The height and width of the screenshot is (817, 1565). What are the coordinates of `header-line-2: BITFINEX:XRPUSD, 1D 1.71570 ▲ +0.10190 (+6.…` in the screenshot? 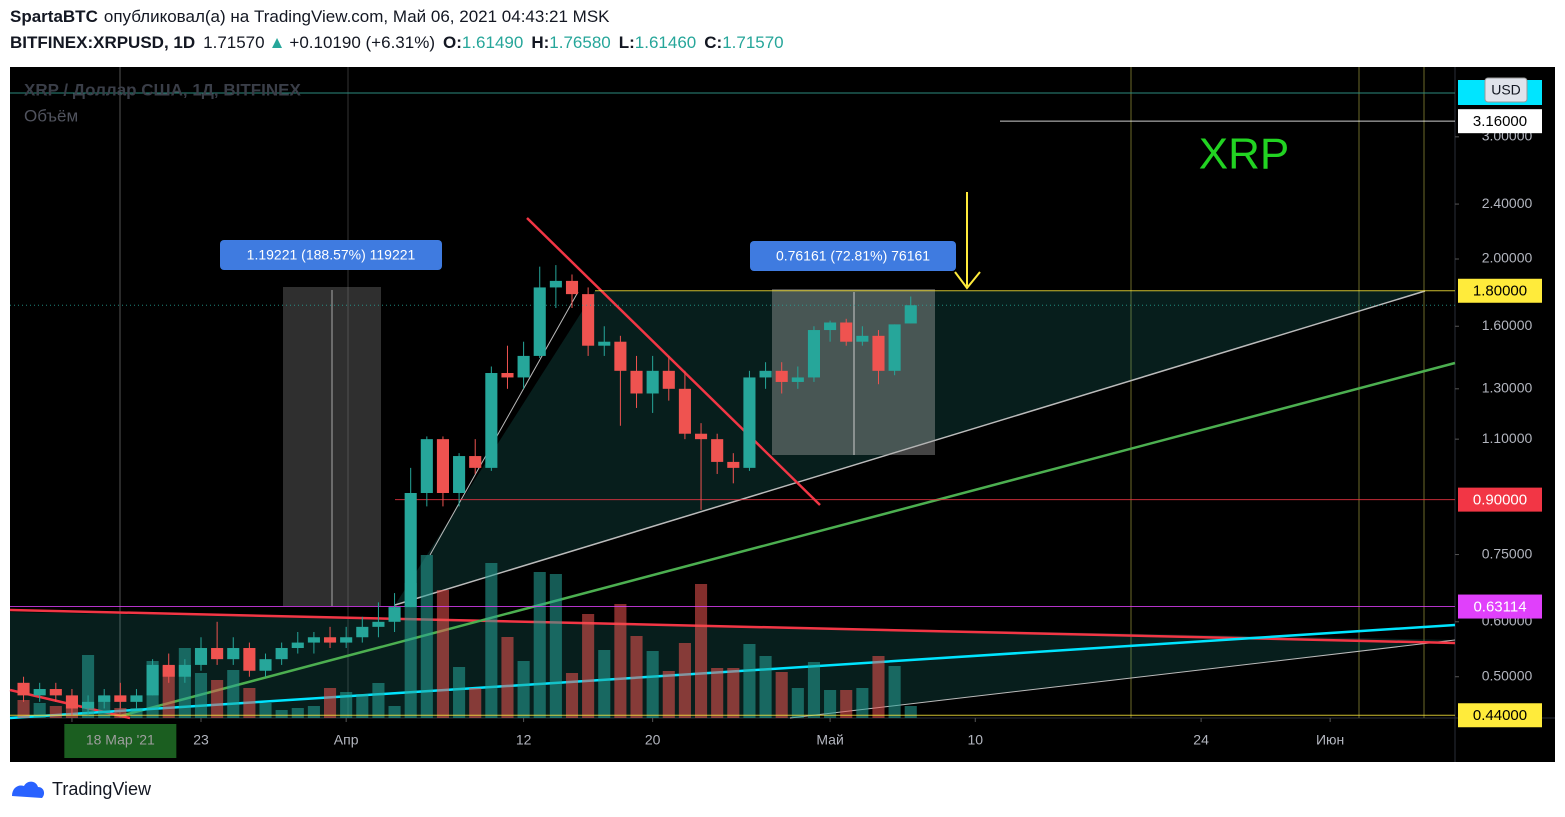 It's located at (397, 42).